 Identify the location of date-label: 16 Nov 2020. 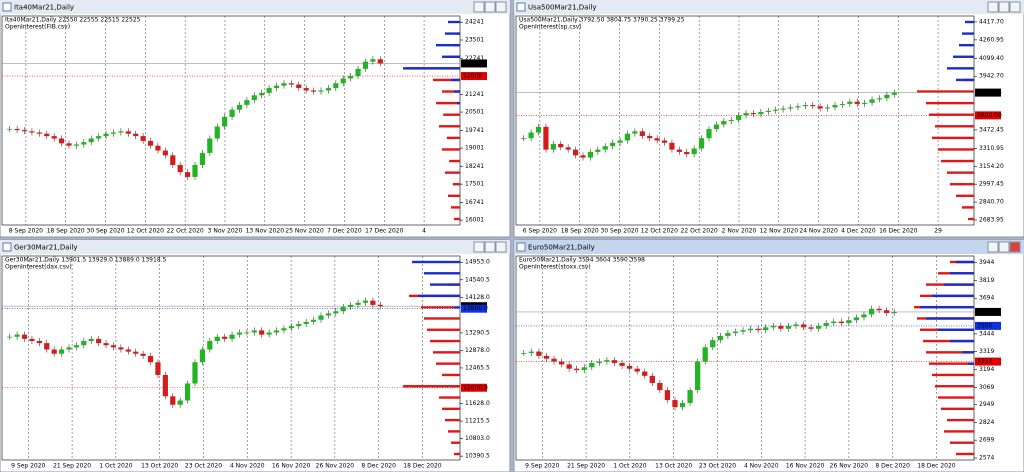
(291, 466).